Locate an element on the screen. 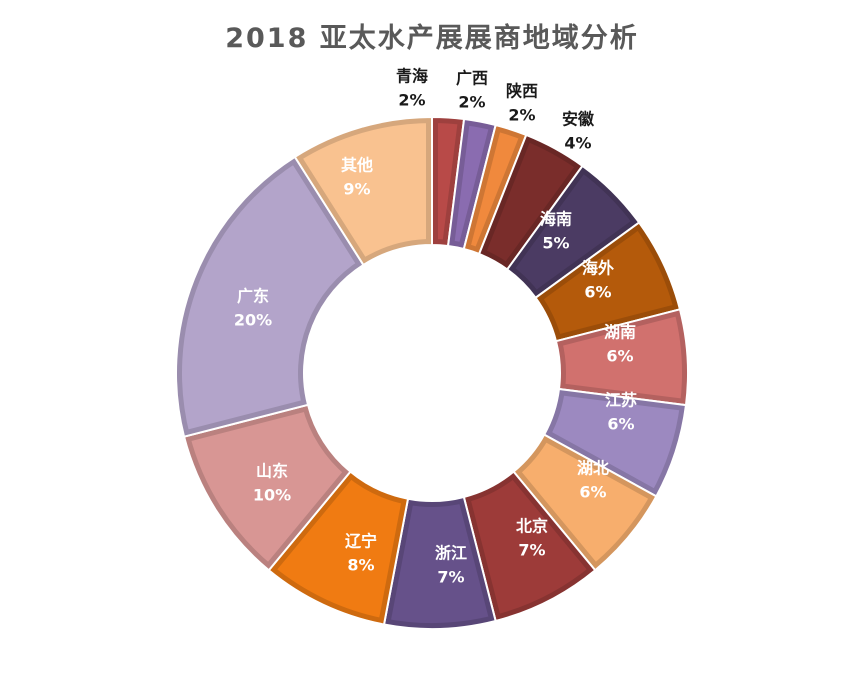  slice-name-label-14: 广东 is located at coordinates (253, 296).